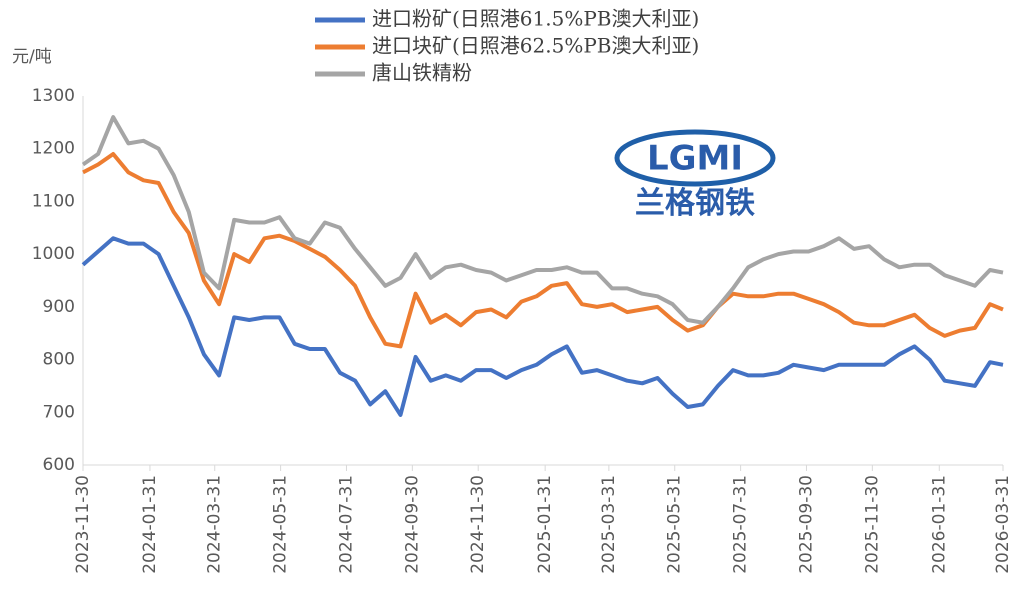 This screenshot has width=1013, height=596. Describe the element at coordinates (59, 307) in the screenshot. I see `y-tick-label: 900` at that location.